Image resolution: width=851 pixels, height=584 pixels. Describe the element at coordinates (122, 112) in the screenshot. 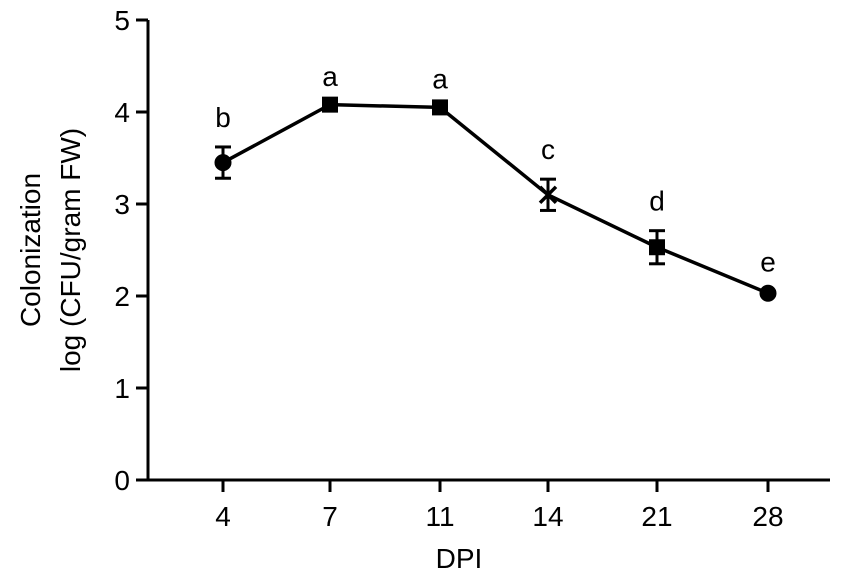

I see `y-tick-label: 4` at that location.